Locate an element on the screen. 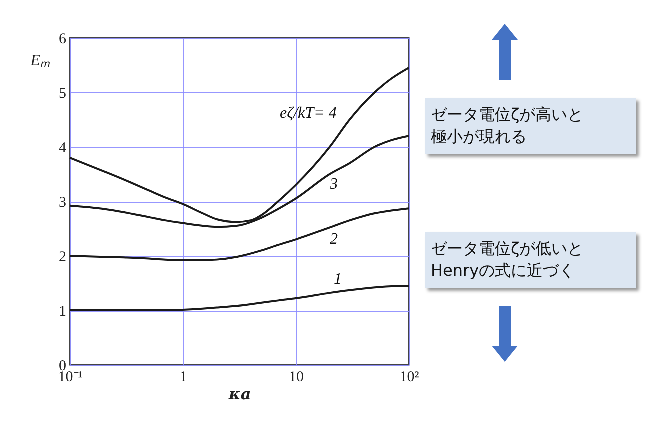 The width and height of the screenshot is (650, 421). x-tick-label: 10² is located at coordinates (410, 378).